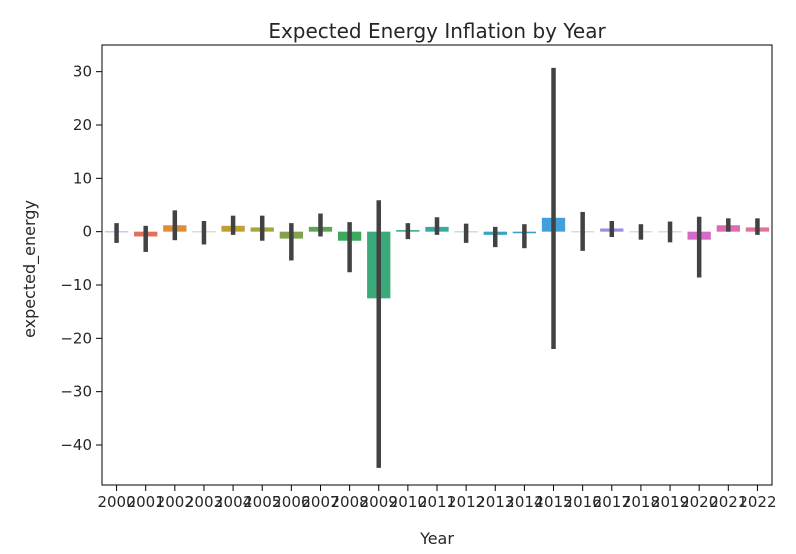 The width and height of the screenshot is (796, 554). Describe the element at coordinates (583, 502) in the screenshot. I see `x-tick-label: 2016` at that location.